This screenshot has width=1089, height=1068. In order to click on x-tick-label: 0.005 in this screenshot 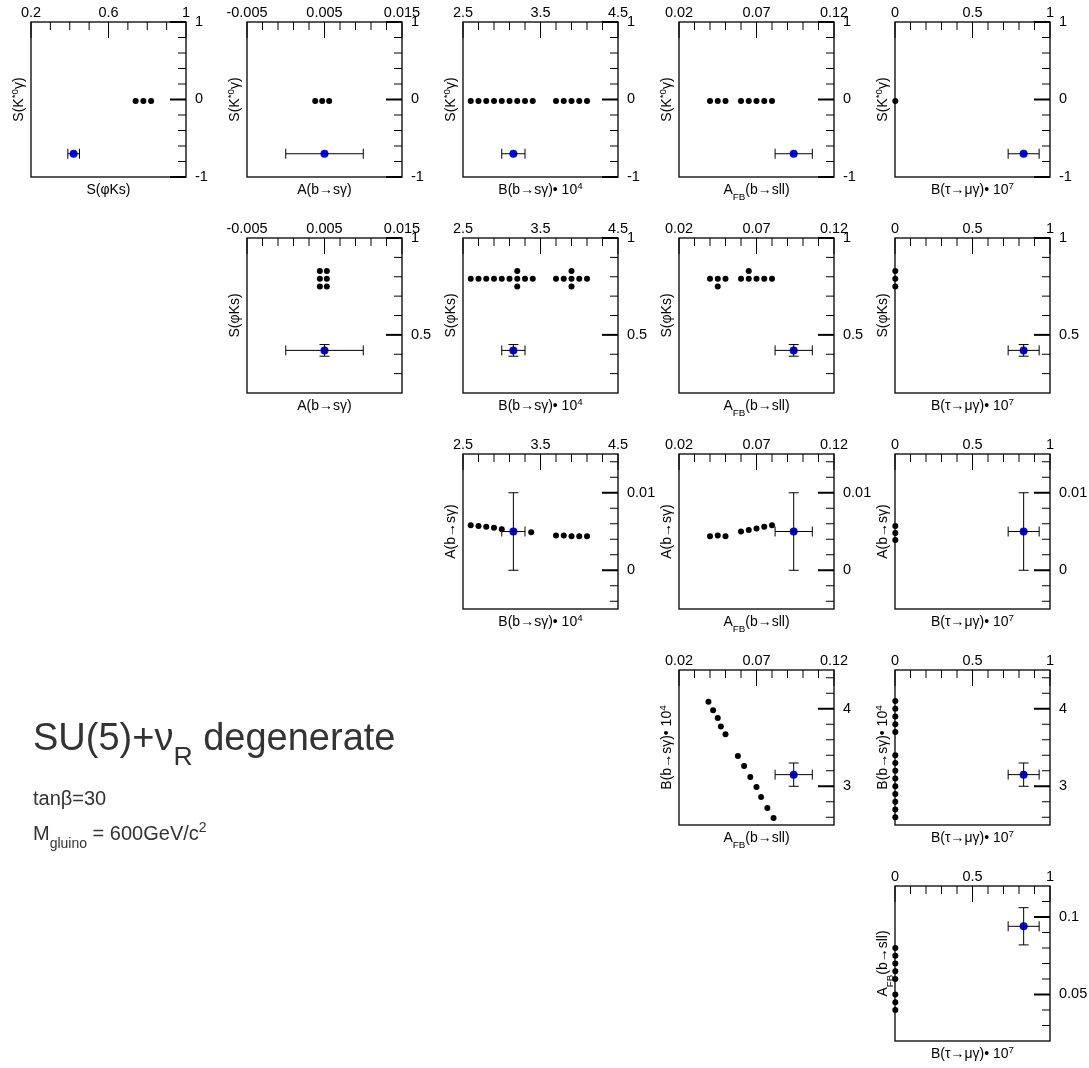, I will do `click(324, 228)`.